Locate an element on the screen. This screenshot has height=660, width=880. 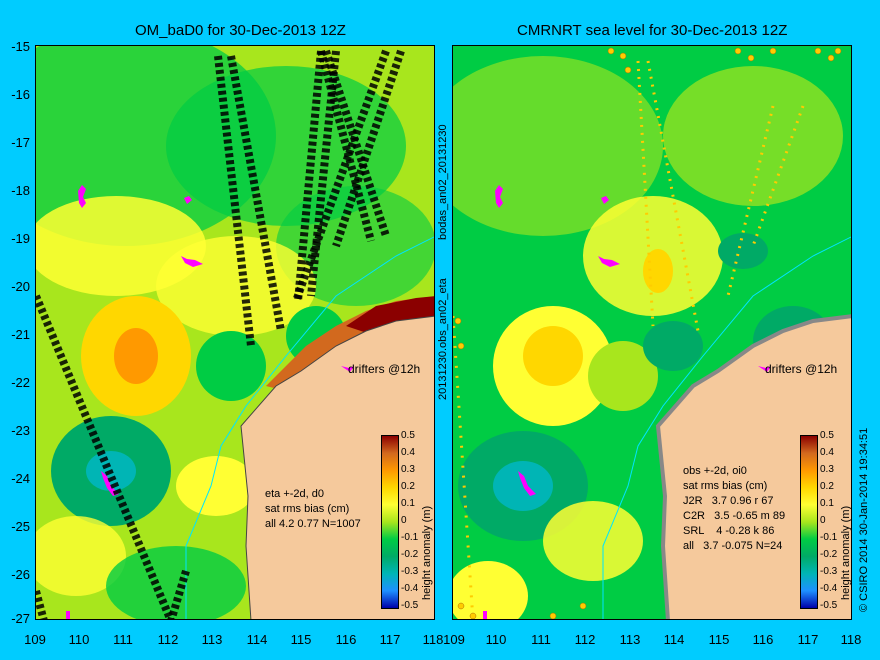
right-drifter-label: drifters @12h is located at coordinates (801, 369).